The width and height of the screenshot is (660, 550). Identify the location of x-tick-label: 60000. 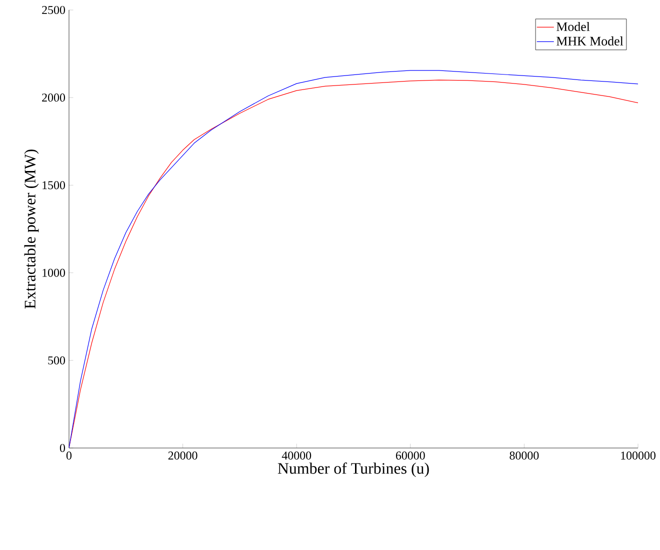
(410, 456).